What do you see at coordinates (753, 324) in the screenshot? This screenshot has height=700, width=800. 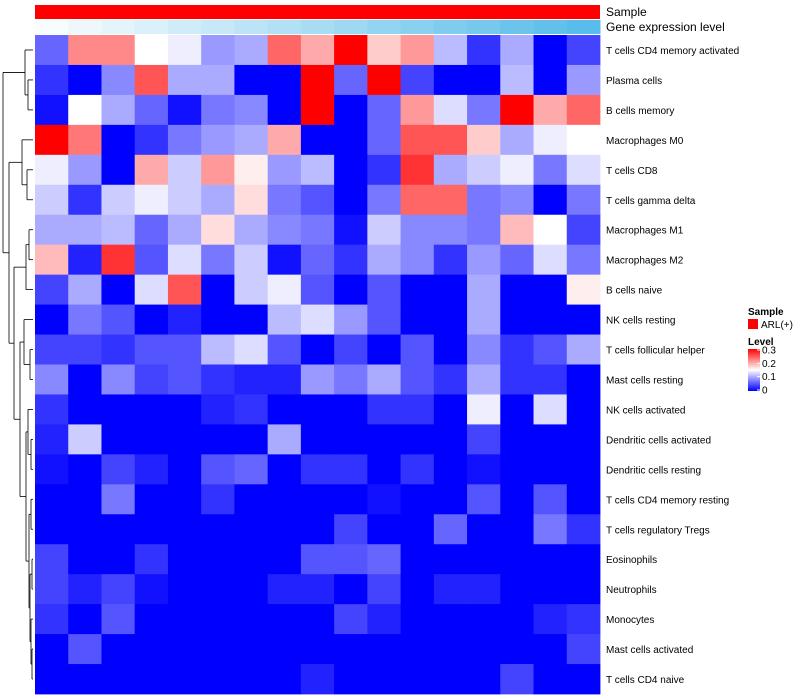 I see `legend-sample-swatch` at bounding box center [753, 324].